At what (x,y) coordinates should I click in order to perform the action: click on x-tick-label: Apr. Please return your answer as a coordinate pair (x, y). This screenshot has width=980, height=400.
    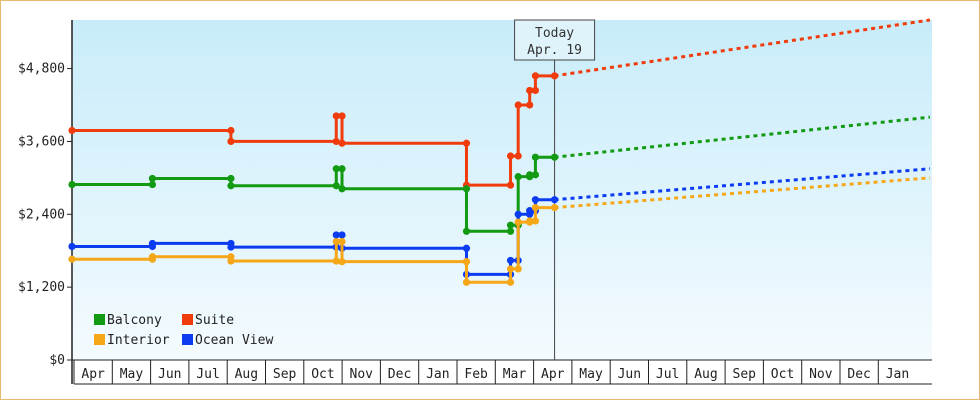
    Looking at the image, I should click on (553, 374).